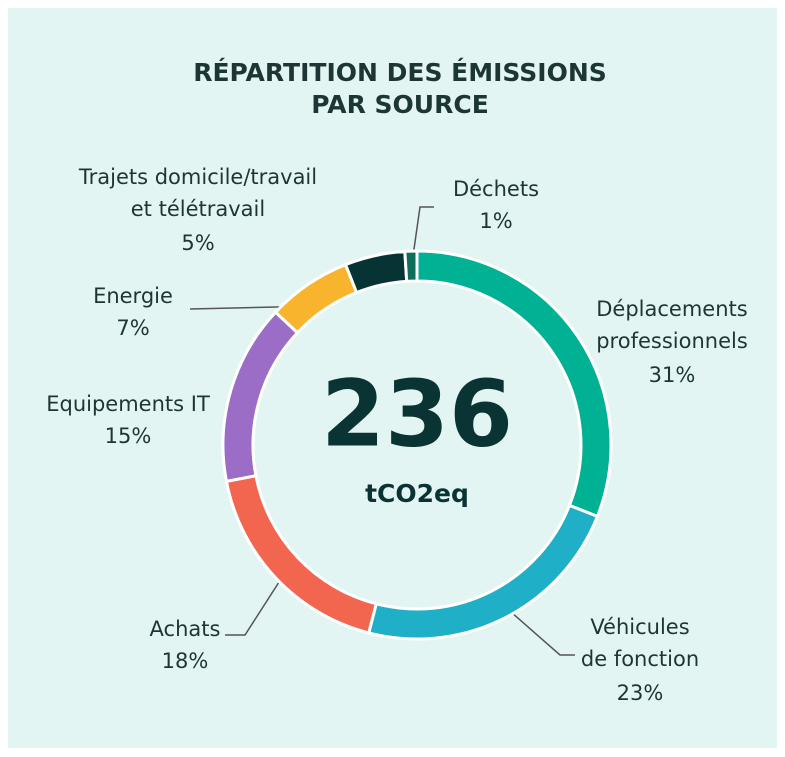 Image resolution: width=785 pixels, height=757 pixels. What do you see at coordinates (411, 266) in the screenshot?
I see `donut-segment` at bounding box center [411, 266].